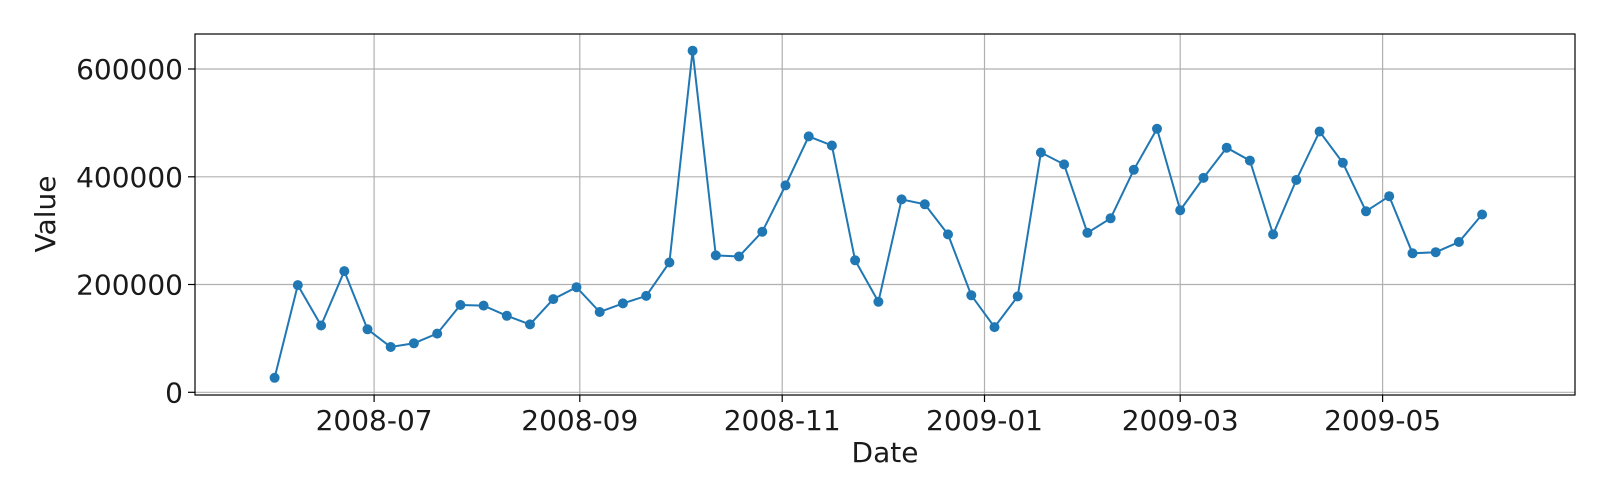  Describe the element at coordinates (782, 420) in the screenshot. I see `x-tick-label: 2008-11` at that location.